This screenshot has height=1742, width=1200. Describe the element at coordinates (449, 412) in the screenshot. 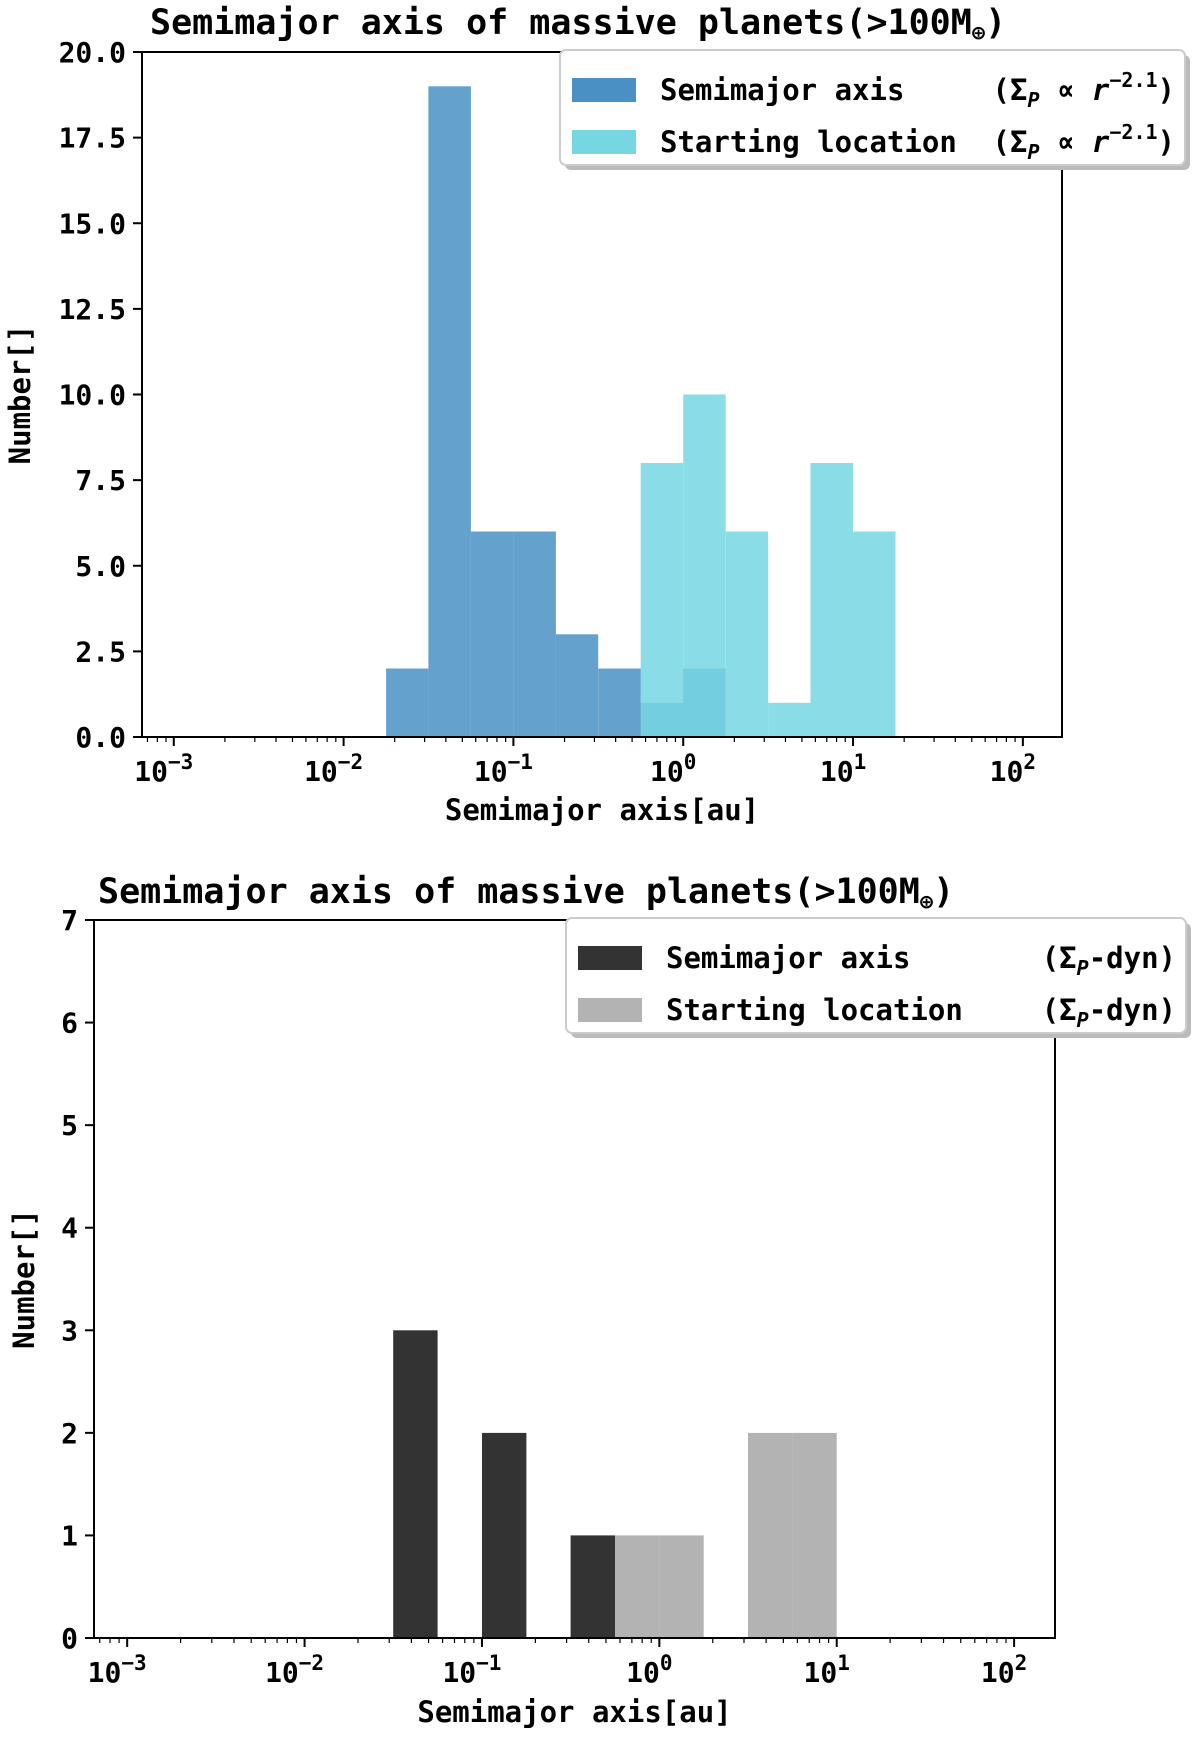

I see `bar-series1-bin2` at that location.